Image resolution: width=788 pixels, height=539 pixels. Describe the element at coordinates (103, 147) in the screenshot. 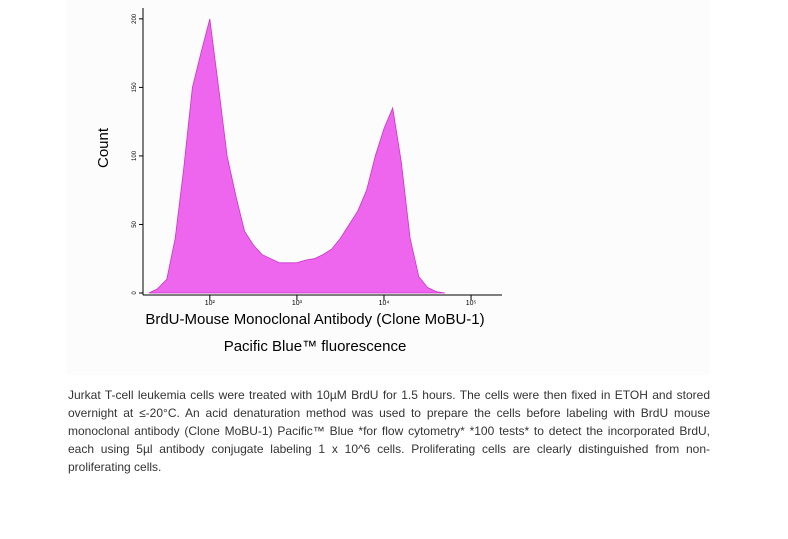

I see `y-axis-label: Count` at that location.